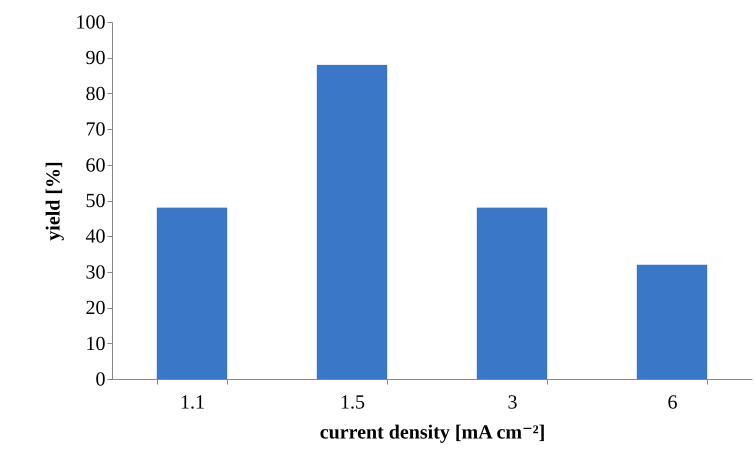 The image size is (755, 464). What do you see at coordinates (53, 201) in the screenshot?
I see `y-axis-title: yield [%]` at bounding box center [53, 201].